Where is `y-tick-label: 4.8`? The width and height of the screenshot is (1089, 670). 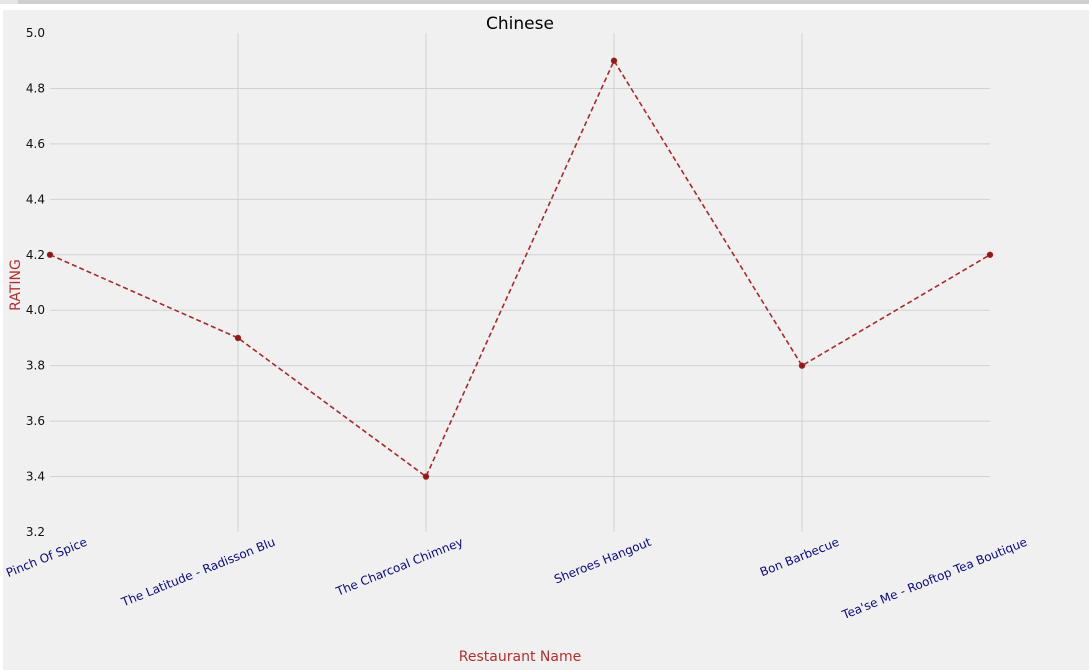
y-tick-label: 4.8 is located at coordinates (35, 88).